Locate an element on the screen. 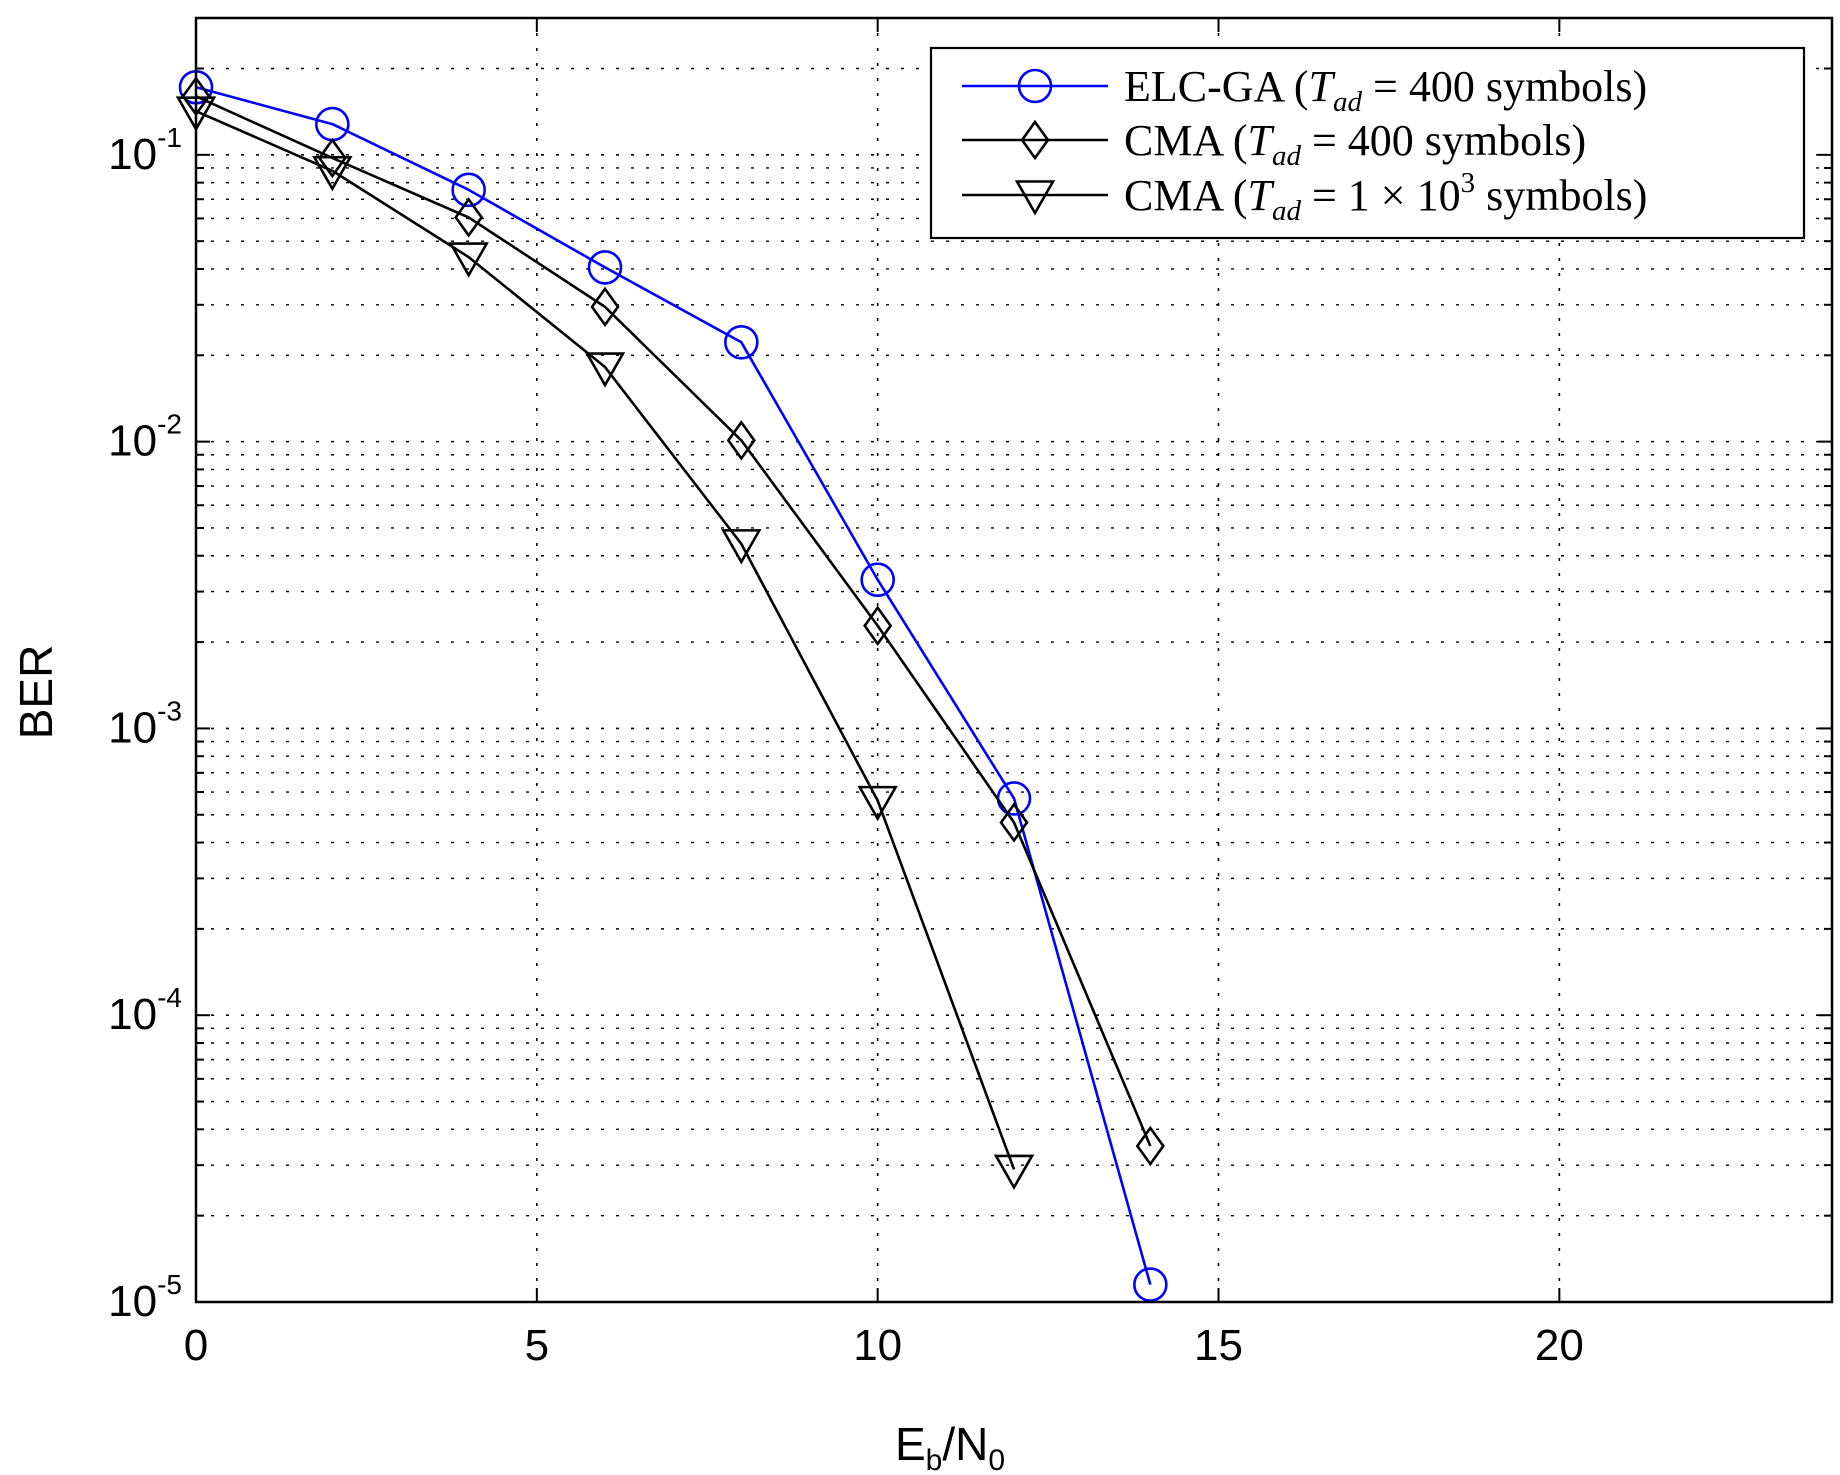 This screenshot has height=1475, width=1840. legend-entry: ELC-GA (Tad = 400 symbols) is located at coordinates (1304, 90).